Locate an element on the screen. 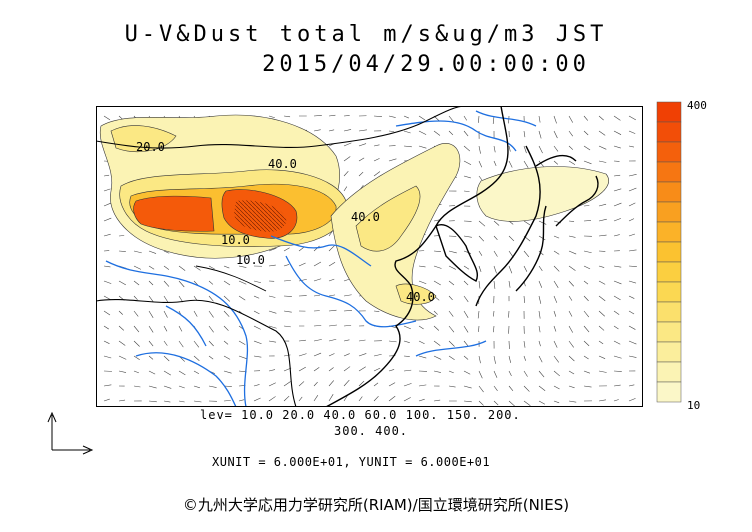 The width and height of the screenshot is (752, 532). contour-levels-line2: 300. 400. is located at coordinates (371, 431).